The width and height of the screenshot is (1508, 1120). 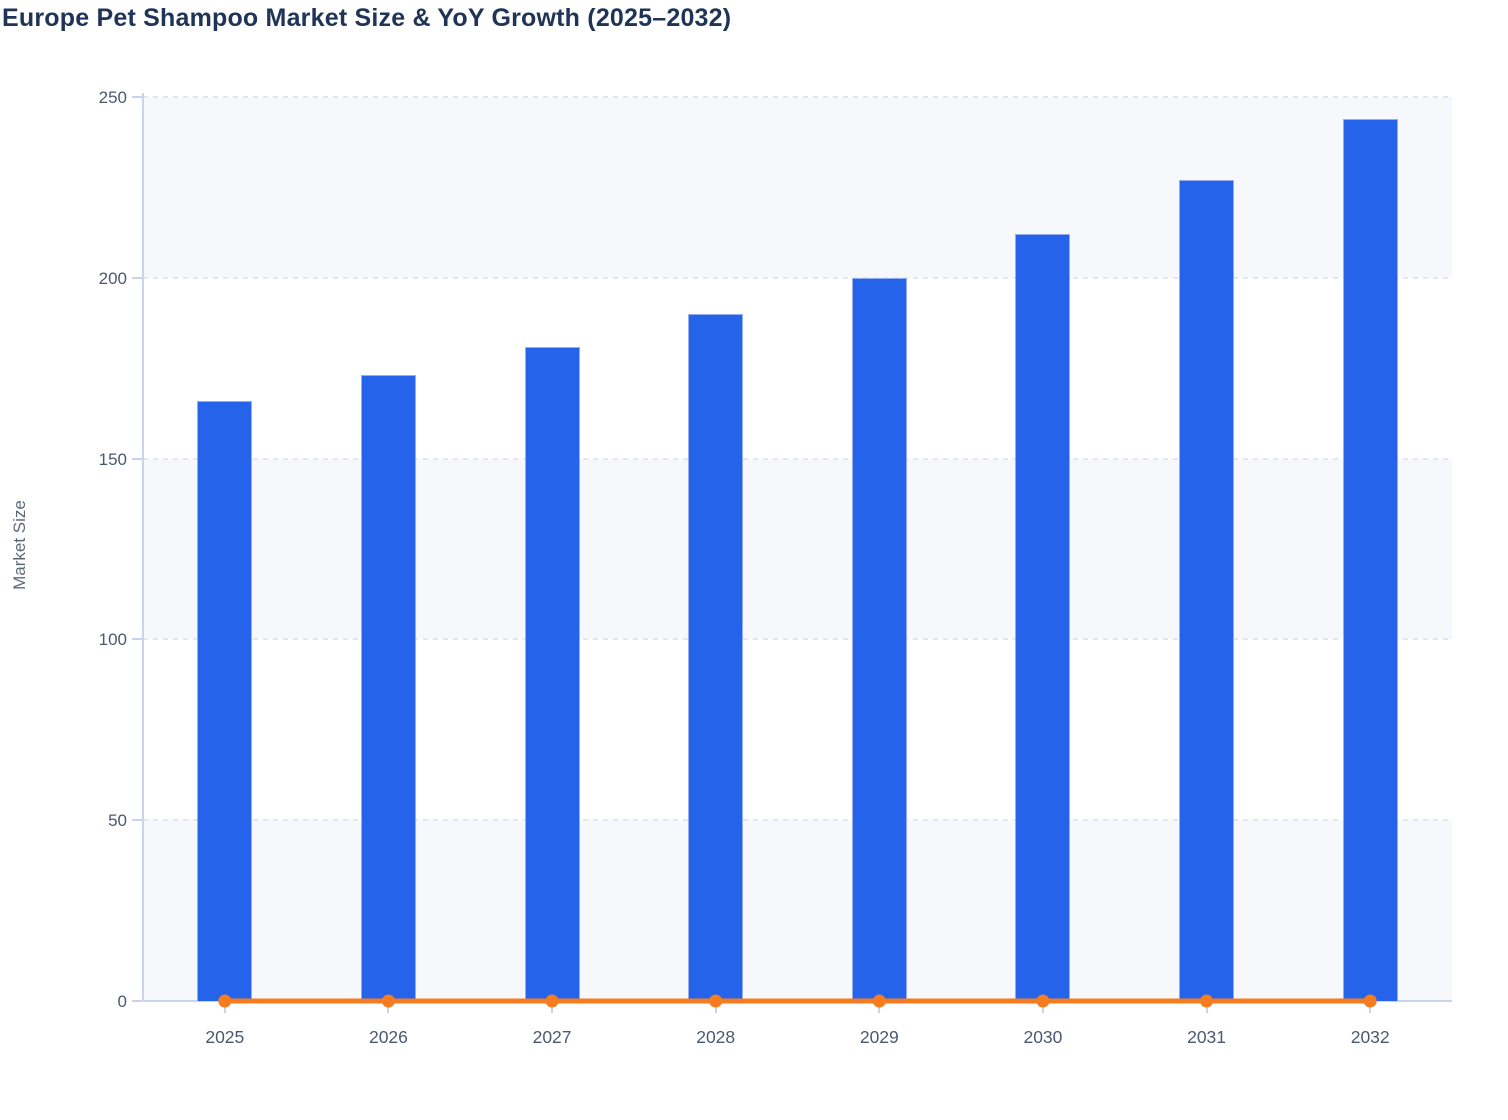 What do you see at coordinates (1370, 1001) in the screenshot?
I see `yoy-marker-2032` at bounding box center [1370, 1001].